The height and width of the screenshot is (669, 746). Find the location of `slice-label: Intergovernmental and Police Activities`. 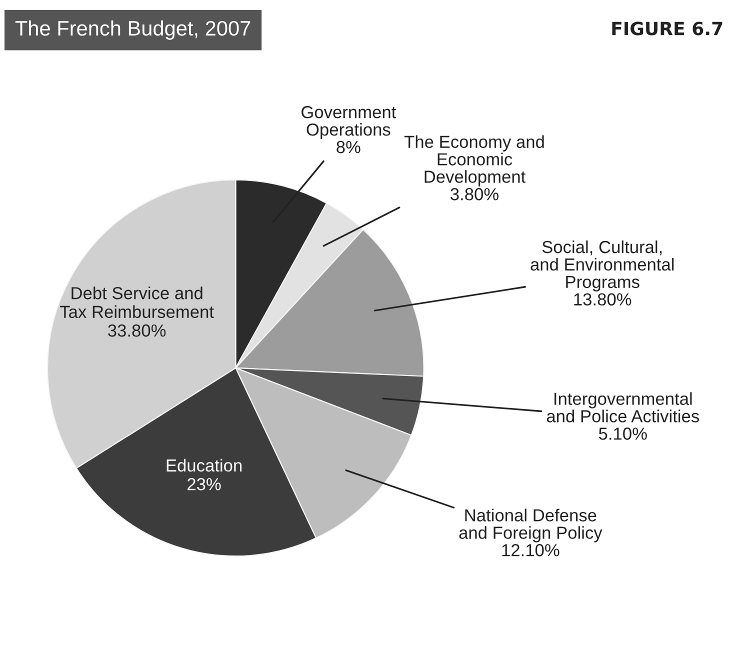

slice-label: Intergovernmental and Police Activities is located at coordinates (622, 407).